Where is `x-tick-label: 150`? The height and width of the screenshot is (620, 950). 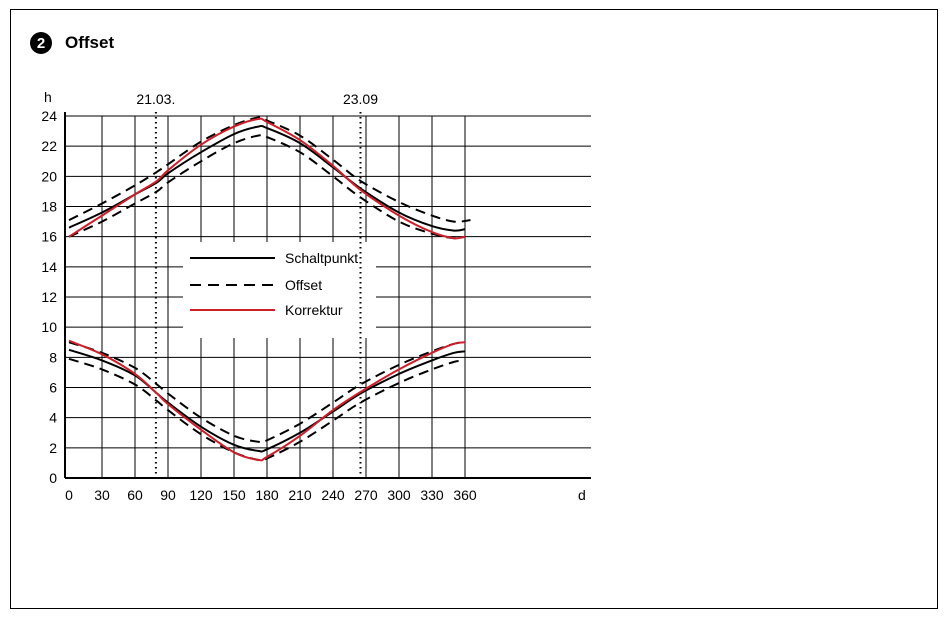
x-tick-label: 150 is located at coordinates (234, 495).